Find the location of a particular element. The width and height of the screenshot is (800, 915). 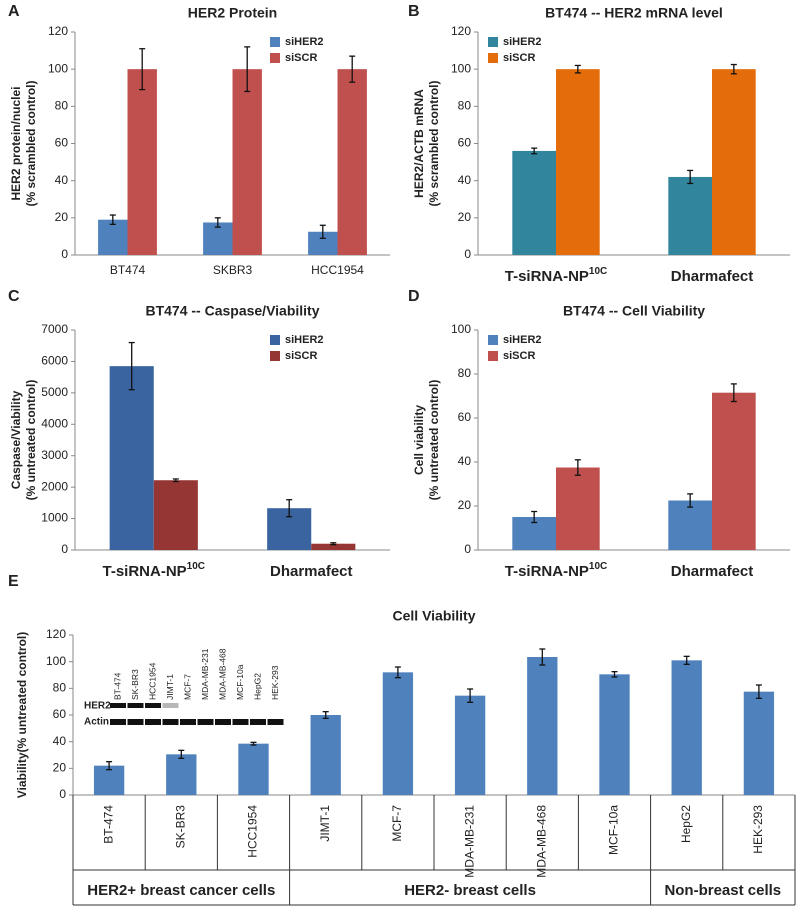

y-tick-label: 2000 is located at coordinates (54, 486).